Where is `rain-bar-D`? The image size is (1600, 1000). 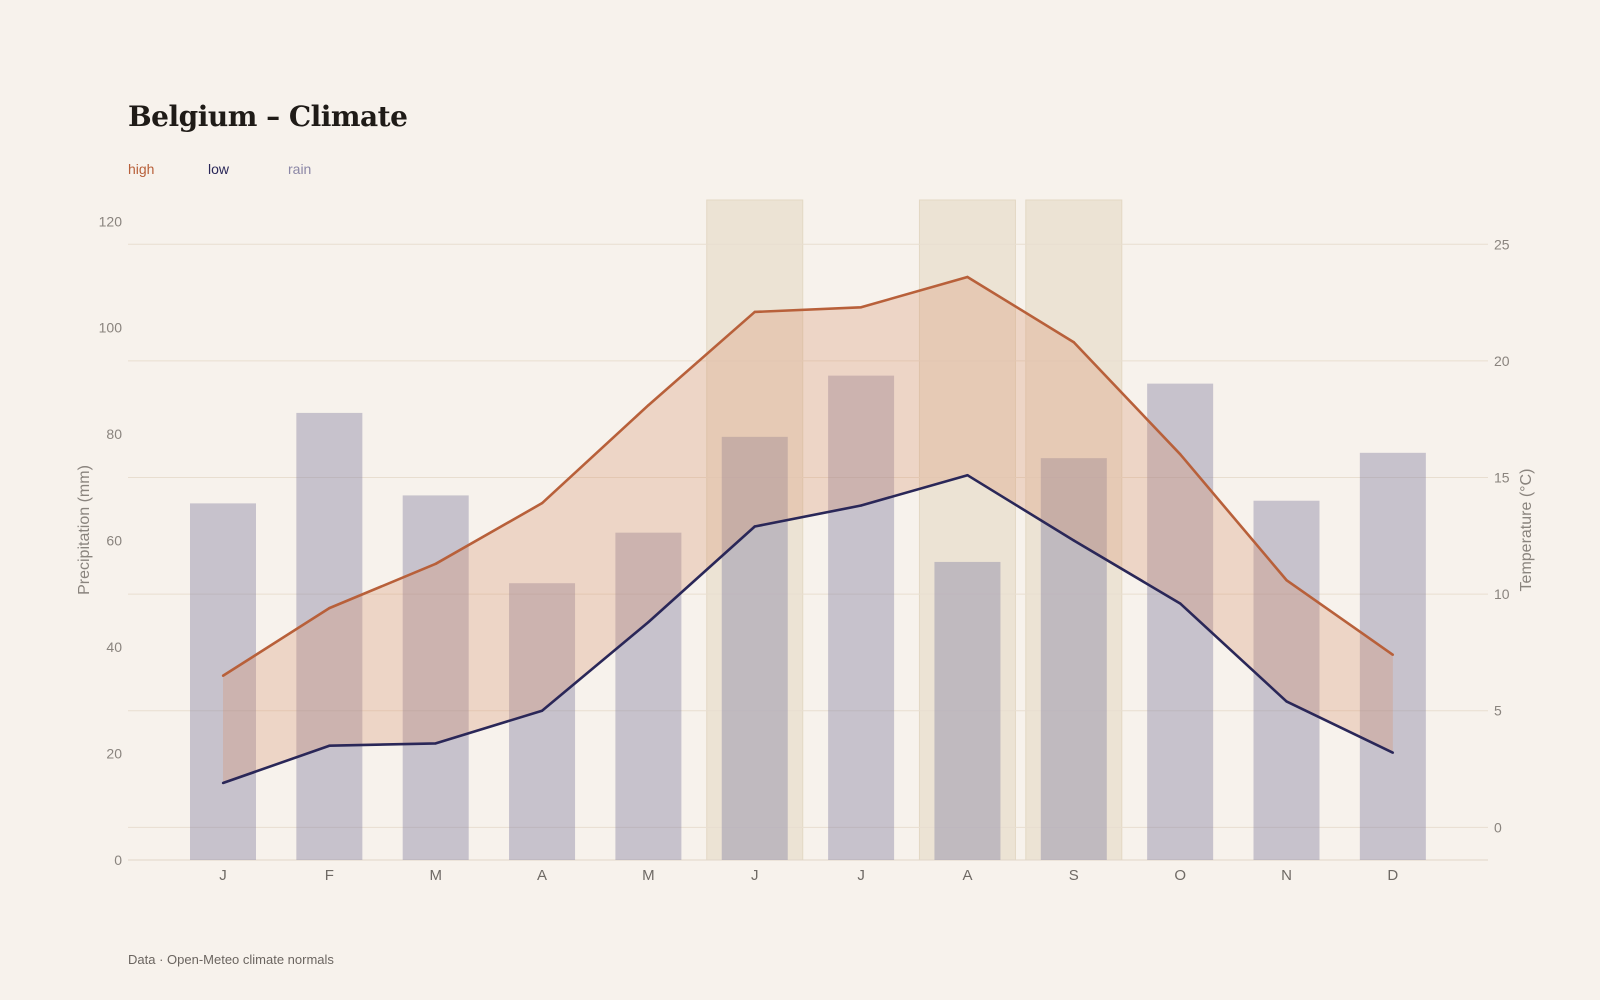 rain-bar-D is located at coordinates (1392, 656).